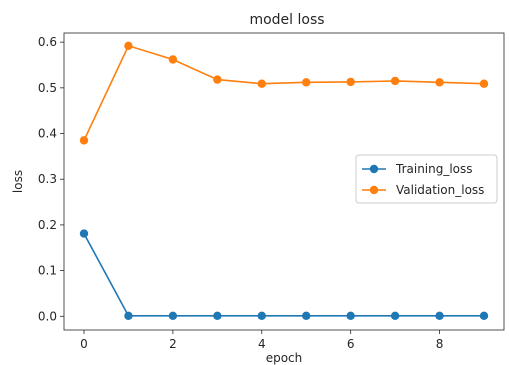 The height and width of the screenshot is (365, 509). I want to click on chart-title: model loss, so click(286, 20).